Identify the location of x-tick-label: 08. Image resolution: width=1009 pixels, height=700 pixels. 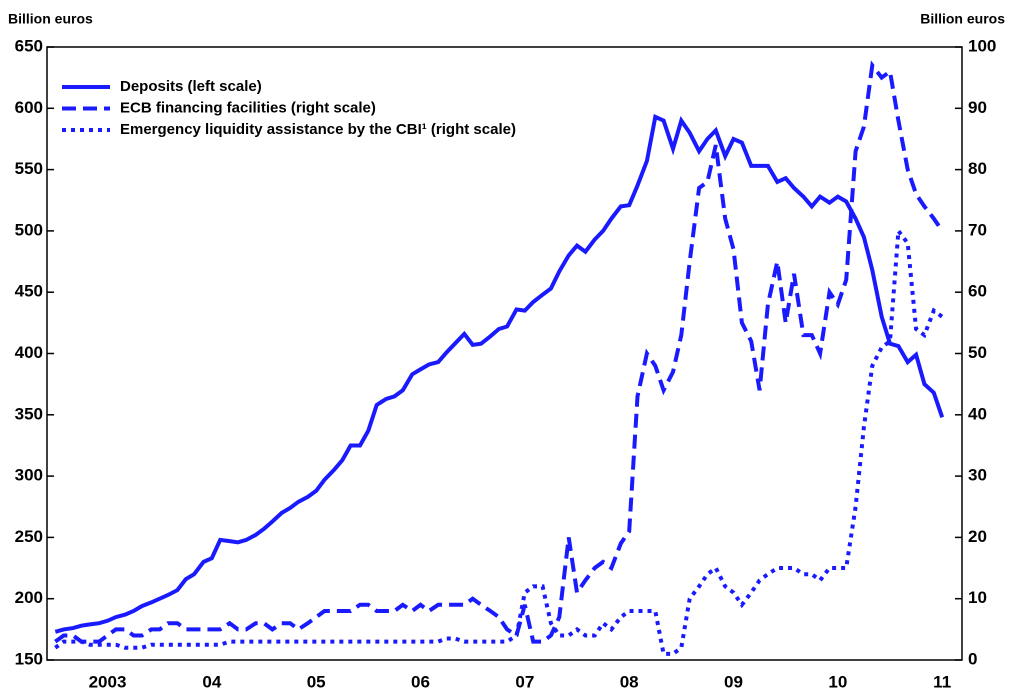
(629, 681).